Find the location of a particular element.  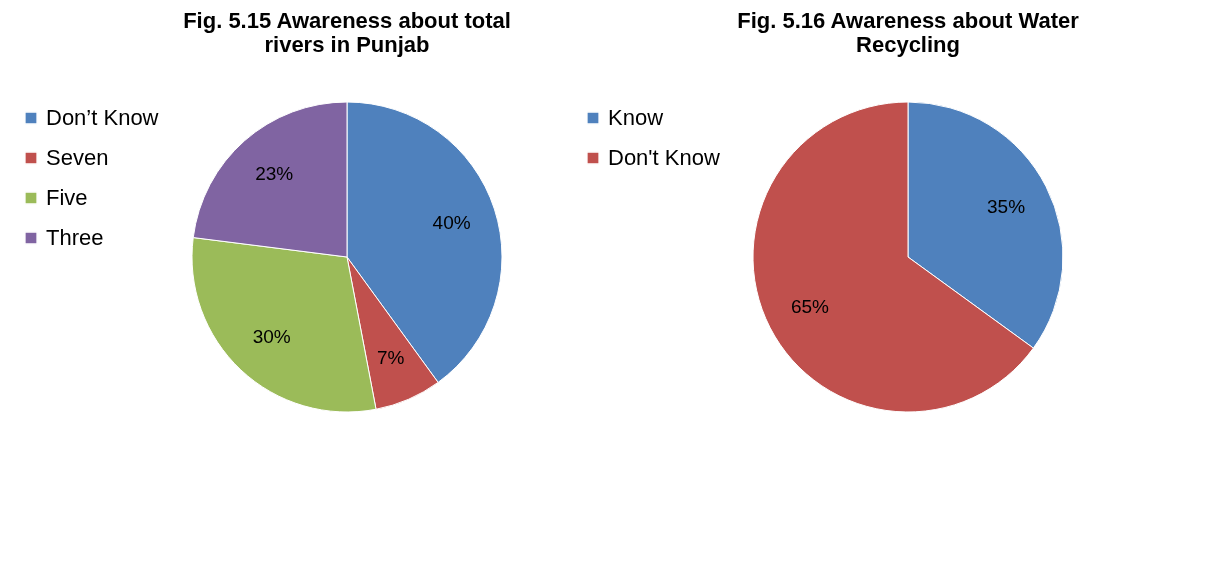

data-label: 65% is located at coordinates (810, 306).